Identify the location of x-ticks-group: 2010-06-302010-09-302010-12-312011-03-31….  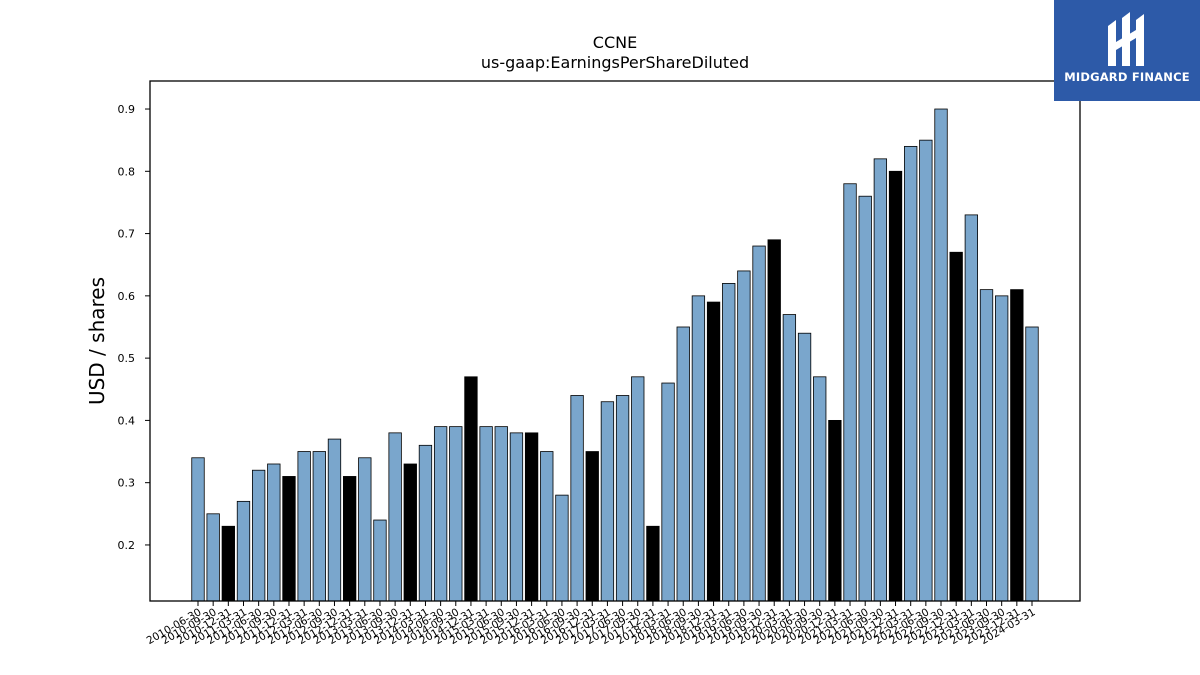
(591, 624).